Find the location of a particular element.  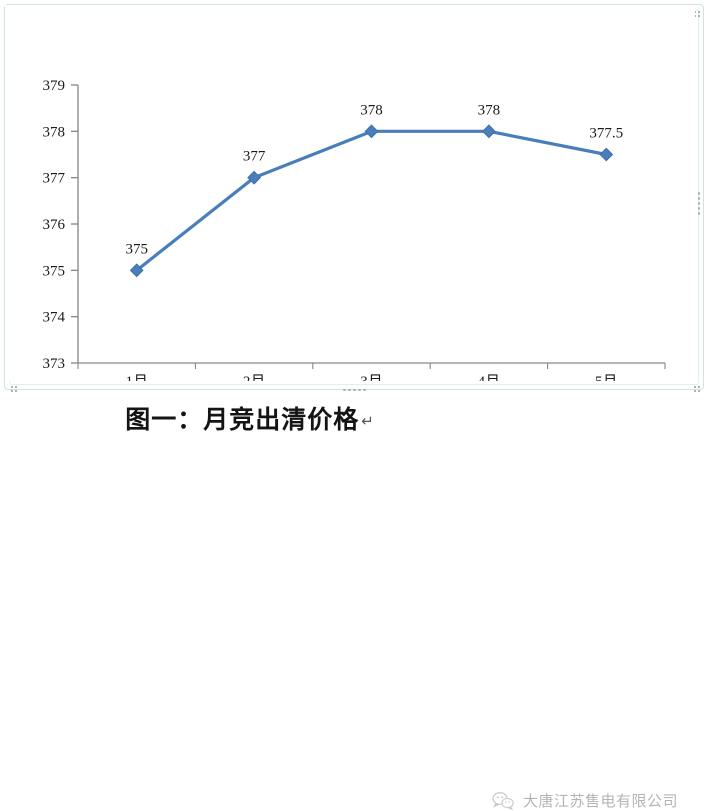

data-label: 375 is located at coordinates (136, 249).